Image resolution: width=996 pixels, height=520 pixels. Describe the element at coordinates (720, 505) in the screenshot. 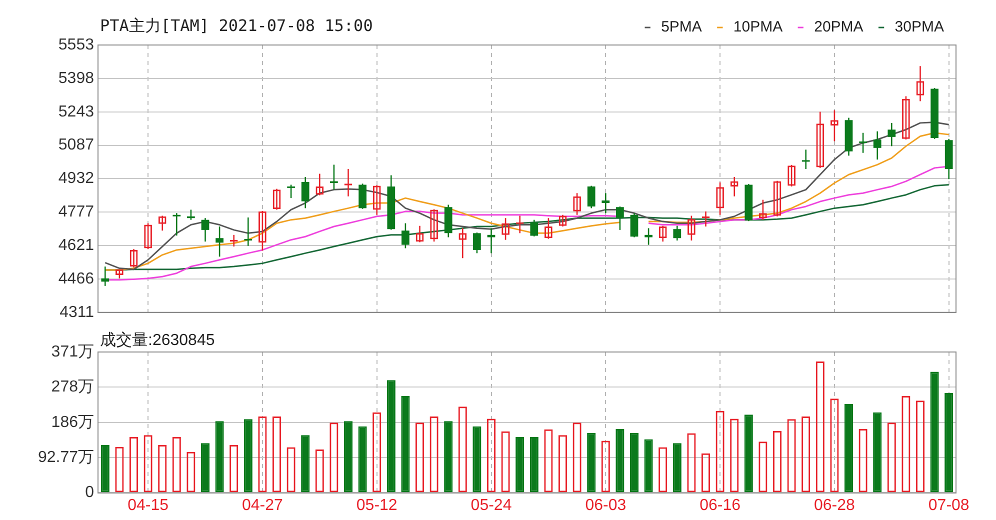

I see `x-tick-label: 06-16` at that location.